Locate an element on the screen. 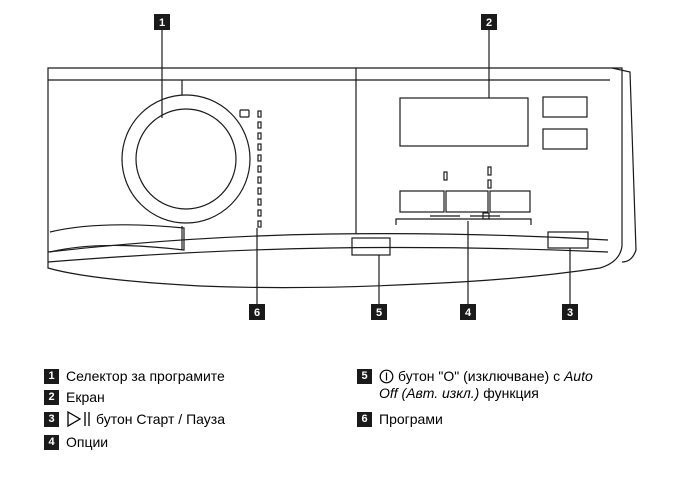 This screenshot has height=487, width=680. panel-right-edge is located at coordinates (624, 165).